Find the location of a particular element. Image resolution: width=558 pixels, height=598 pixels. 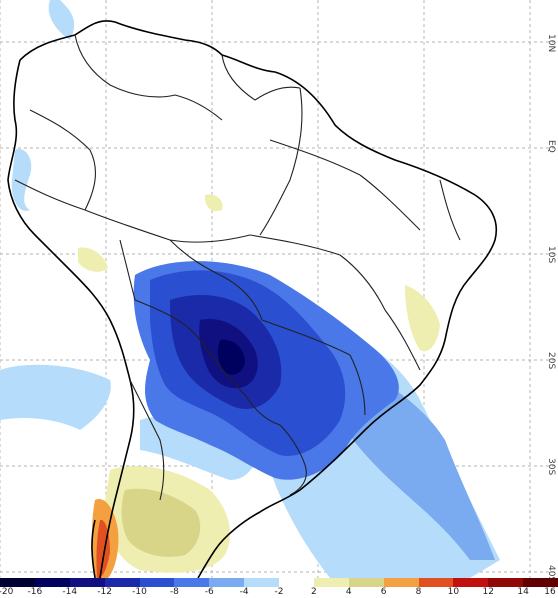

lat-label-eq: EQ is located at coordinates (551, 146).